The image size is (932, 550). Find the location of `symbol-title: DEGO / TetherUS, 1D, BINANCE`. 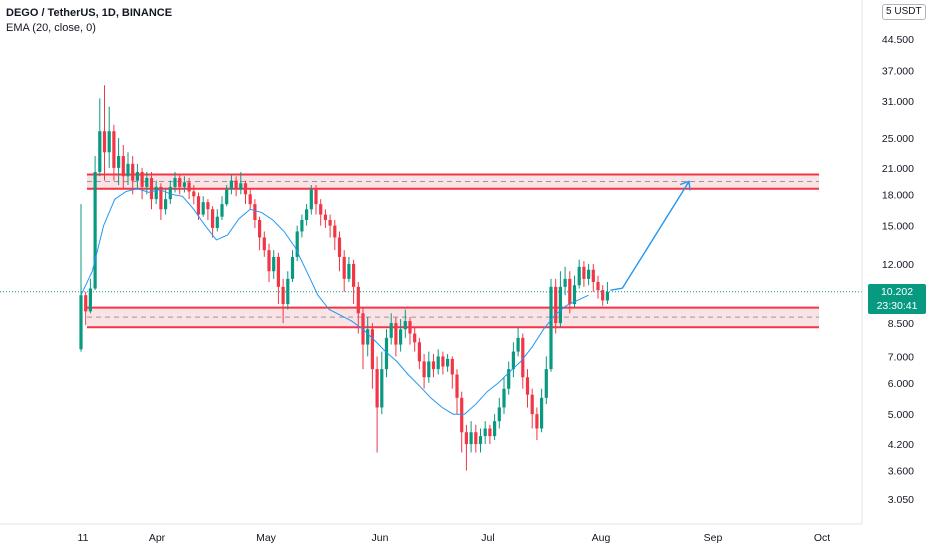

symbol-title: DEGO / TetherUS, 1D, BINANCE is located at coordinates (89, 13).